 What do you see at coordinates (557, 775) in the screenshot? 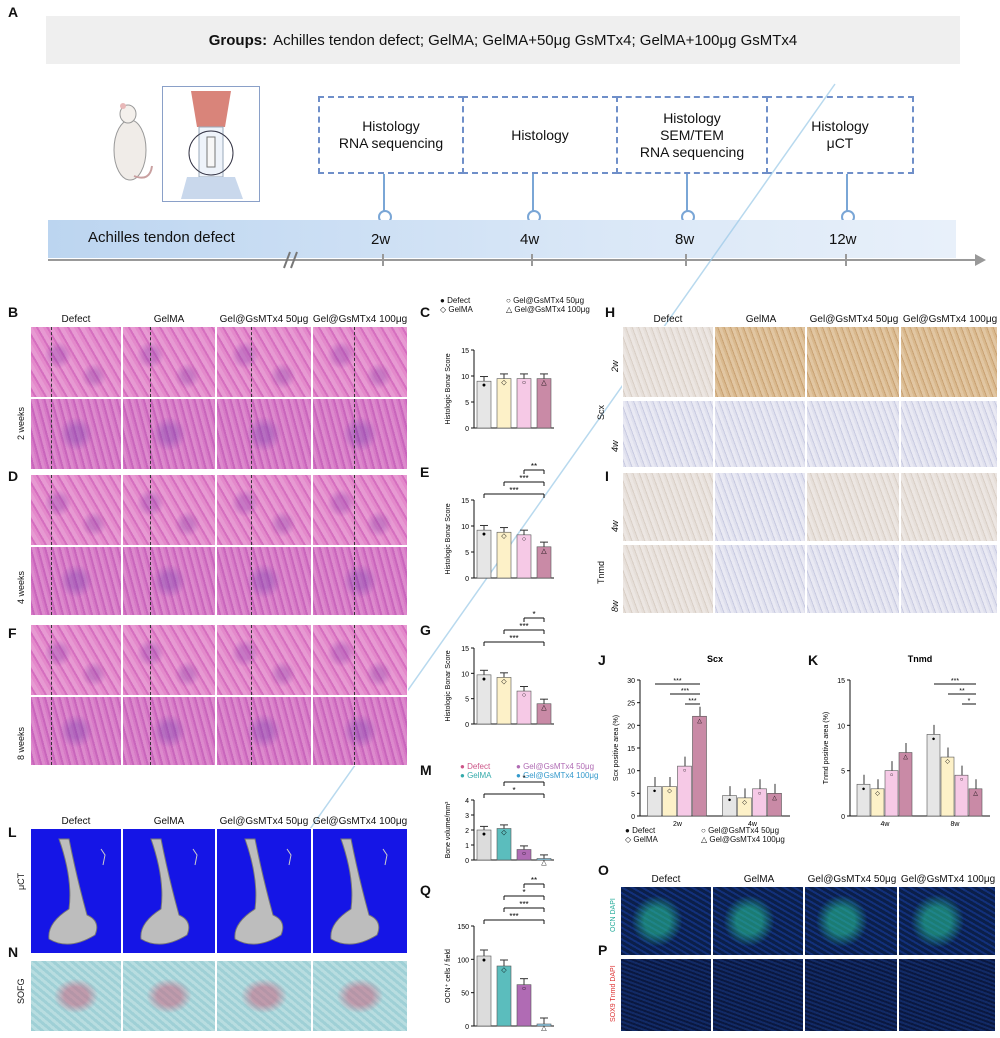
I see `legend-mq-g100: ● Gel@GsMTx4 100μg` at bounding box center [557, 775].